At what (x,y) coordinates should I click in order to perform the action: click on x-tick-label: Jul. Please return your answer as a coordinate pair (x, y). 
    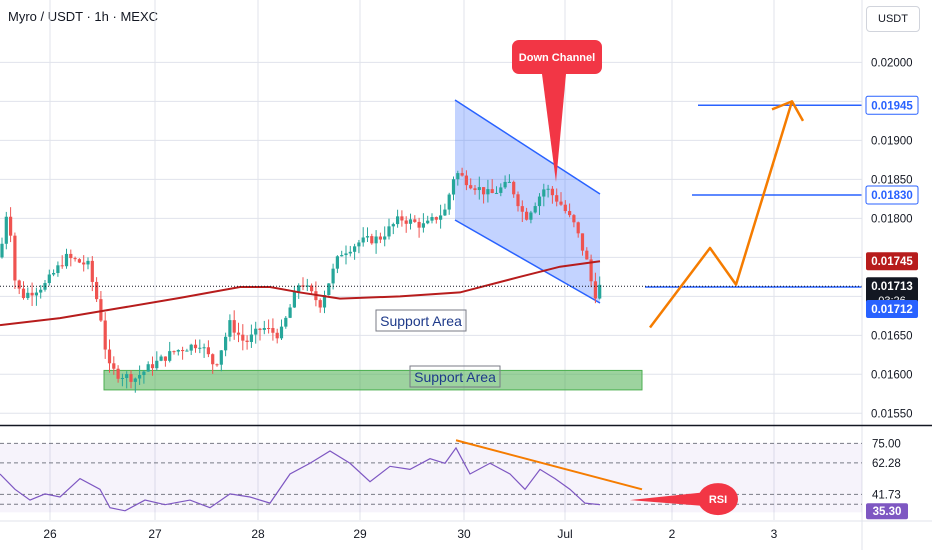
    Looking at the image, I should click on (564, 534).